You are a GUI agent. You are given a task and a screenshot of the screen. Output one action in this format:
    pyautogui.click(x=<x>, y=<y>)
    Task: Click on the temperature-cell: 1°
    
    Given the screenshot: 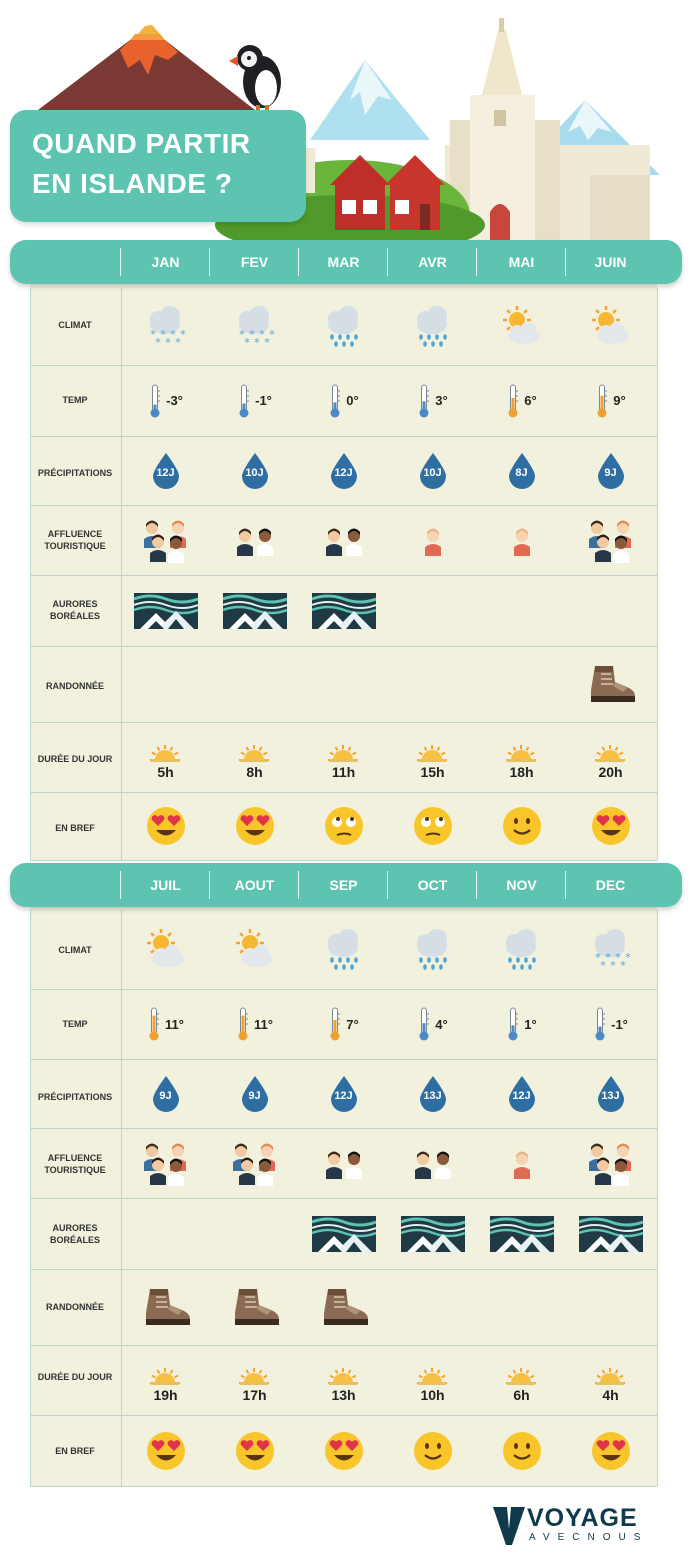 What is the action you would take?
    pyautogui.click(x=521, y=1024)
    